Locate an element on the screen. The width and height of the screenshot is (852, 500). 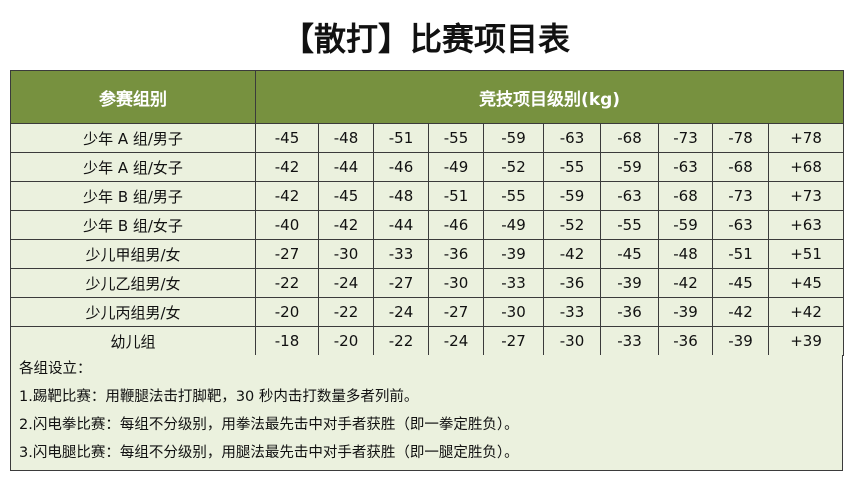
group-cell: 少儿乙组男/女 is located at coordinates (133, 283).